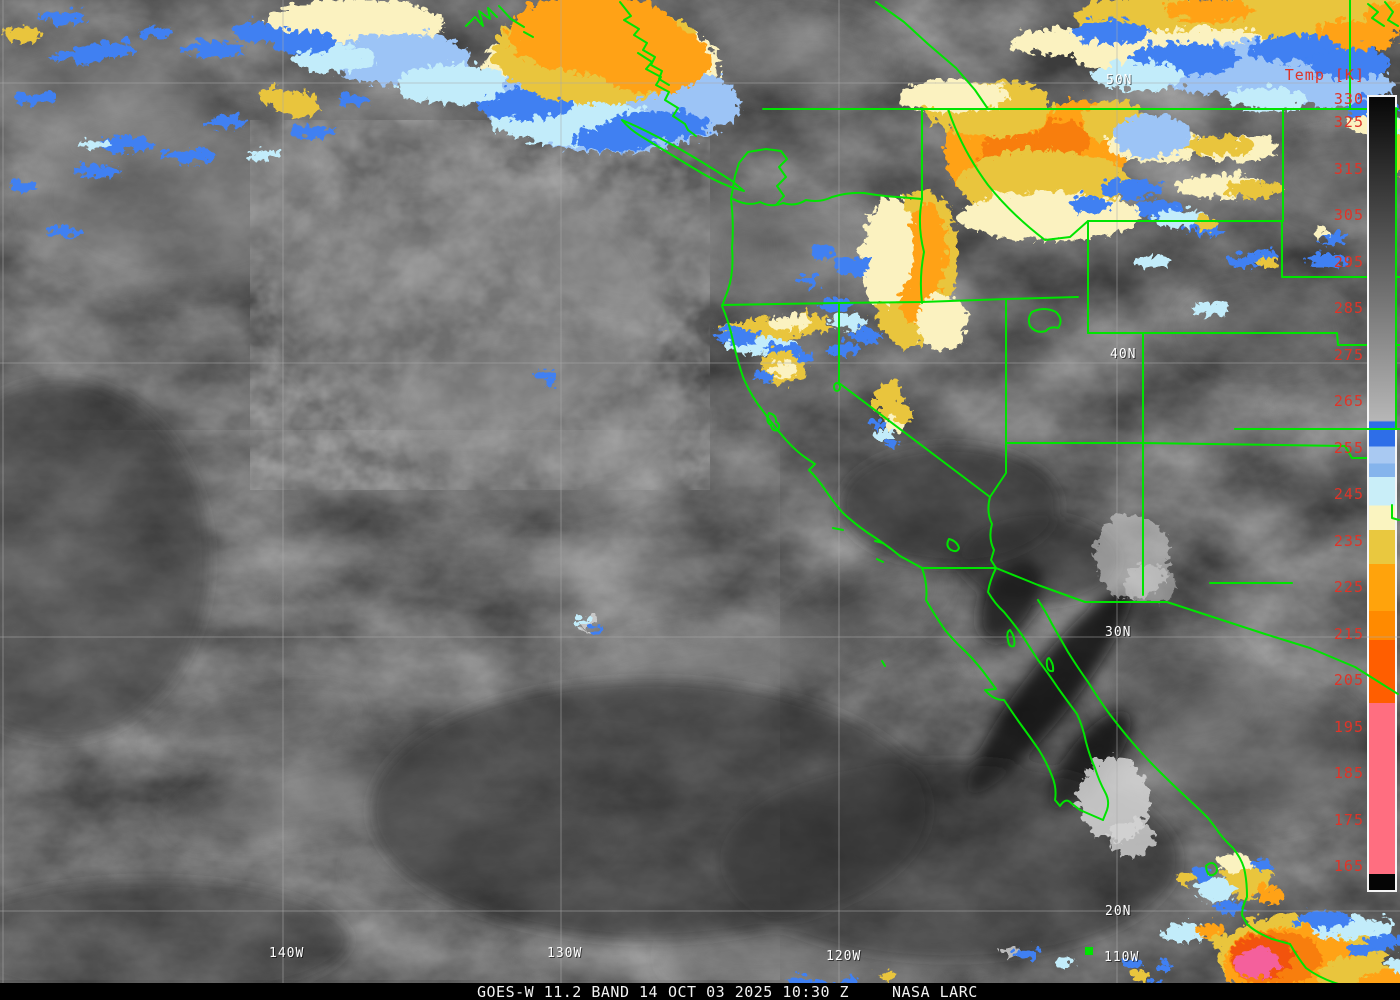 The width and height of the screenshot is (1400, 1000). What do you see at coordinates (1348, 494) in the screenshot?
I see `colorbar-tick: 245` at bounding box center [1348, 494].